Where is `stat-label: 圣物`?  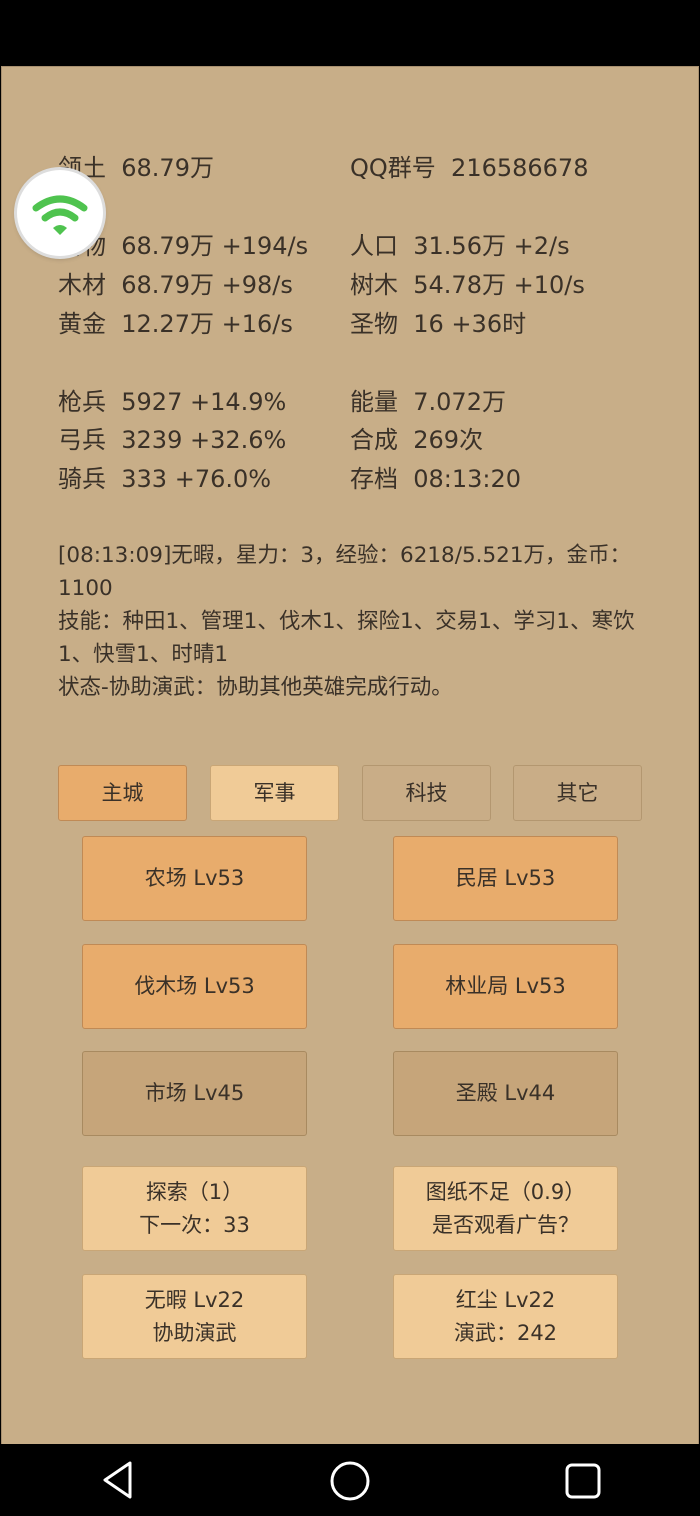
stat-label: 圣物 is located at coordinates (374, 324).